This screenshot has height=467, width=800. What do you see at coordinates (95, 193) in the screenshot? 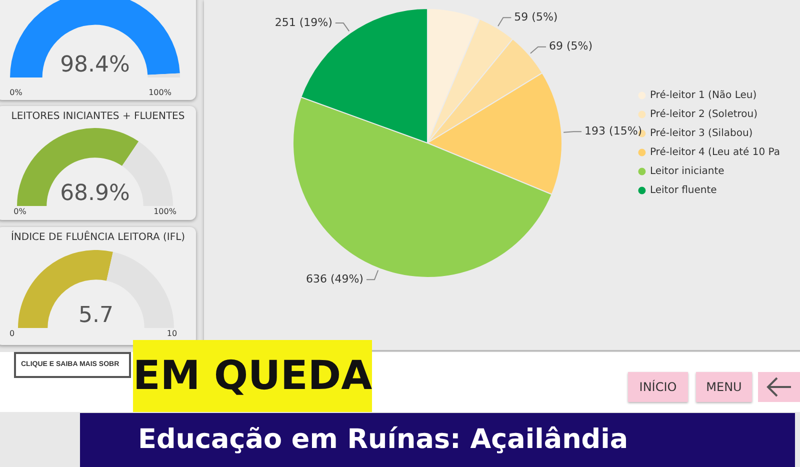
I see `data-label: 68.9%` at bounding box center [95, 193].